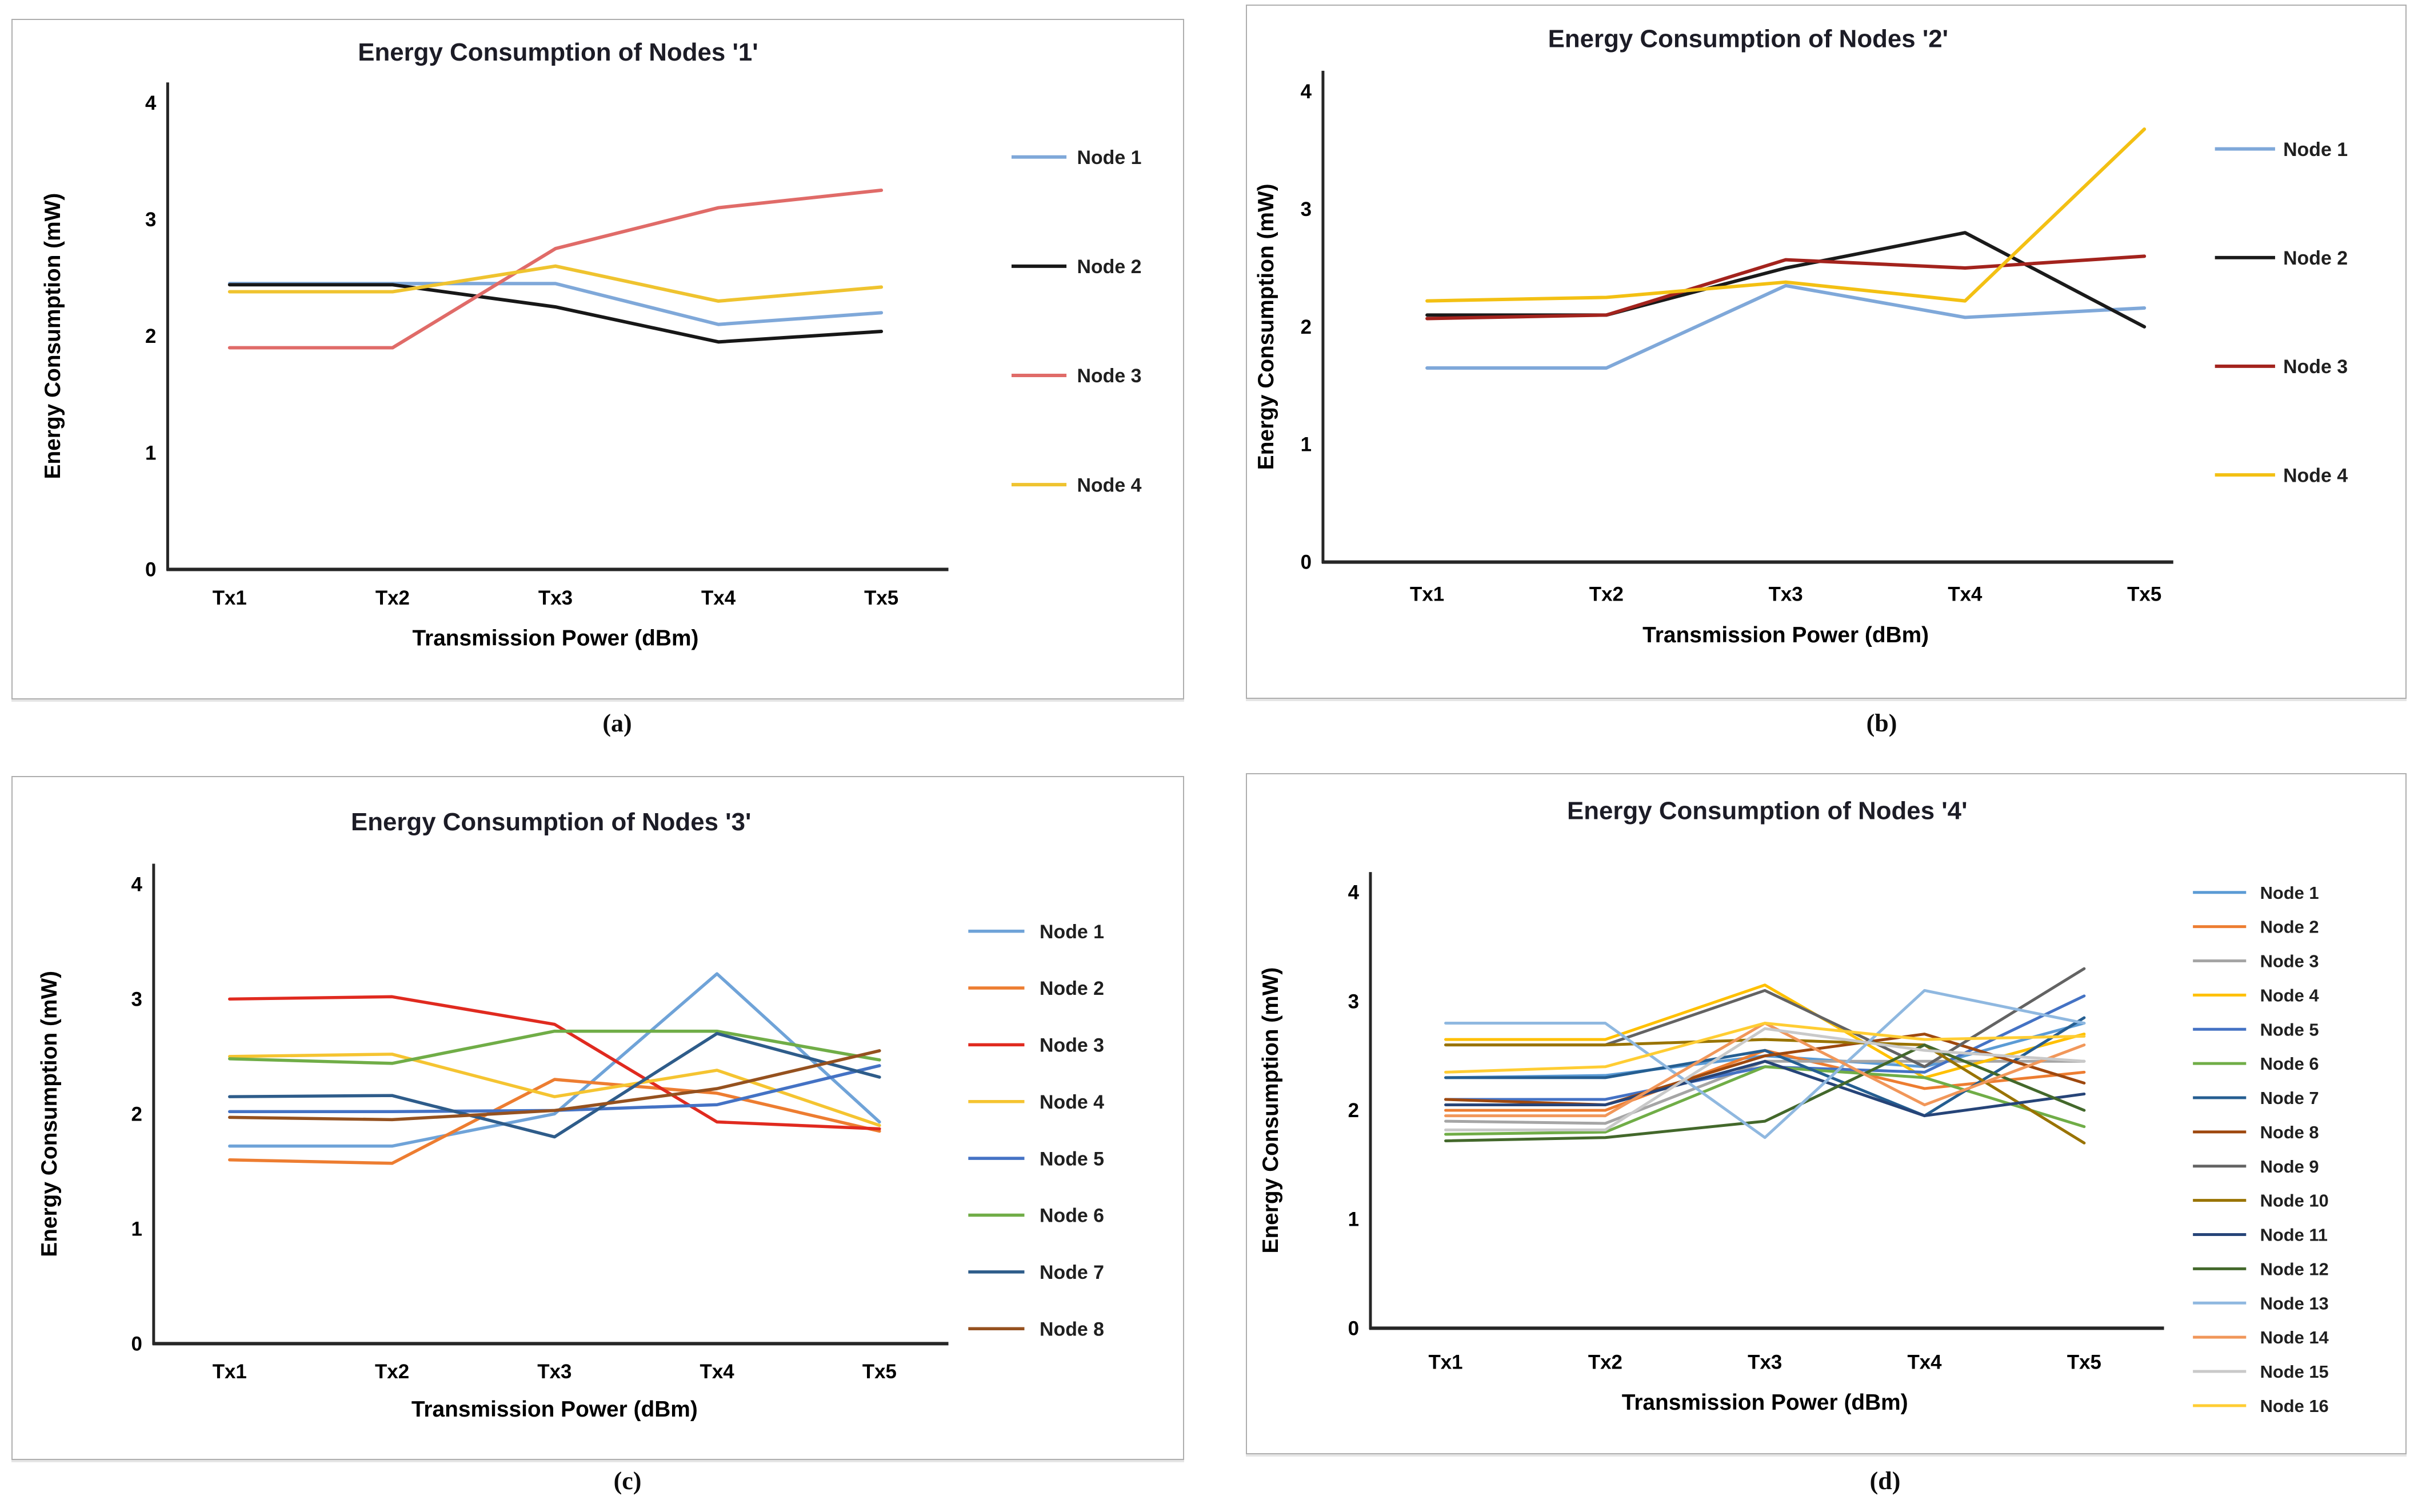  Describe the element at coordinates (617, 723) in the screenshot. I see `panel-caption-a: (a)` at that location.